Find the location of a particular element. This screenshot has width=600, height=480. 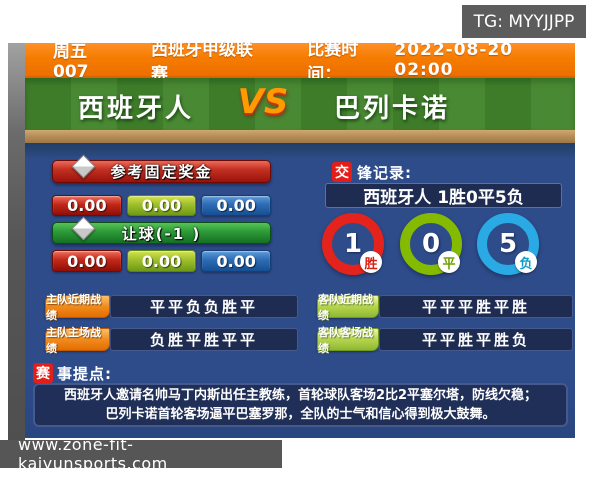

fixed-odds-draw-button: 0.00 is located at coordinates (161, 205).